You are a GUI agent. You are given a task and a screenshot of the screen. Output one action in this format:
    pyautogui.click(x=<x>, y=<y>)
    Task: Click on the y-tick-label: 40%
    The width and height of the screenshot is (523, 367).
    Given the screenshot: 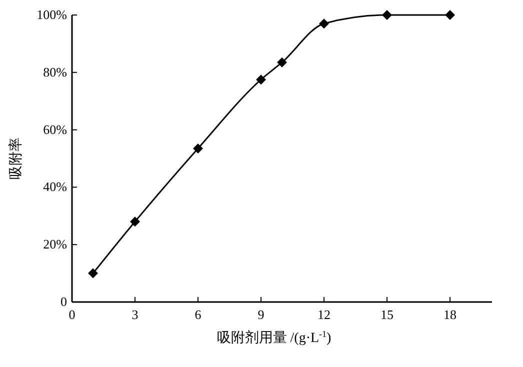 What is the action you would take?
    pyautogui.click(x=55, y=186)
    